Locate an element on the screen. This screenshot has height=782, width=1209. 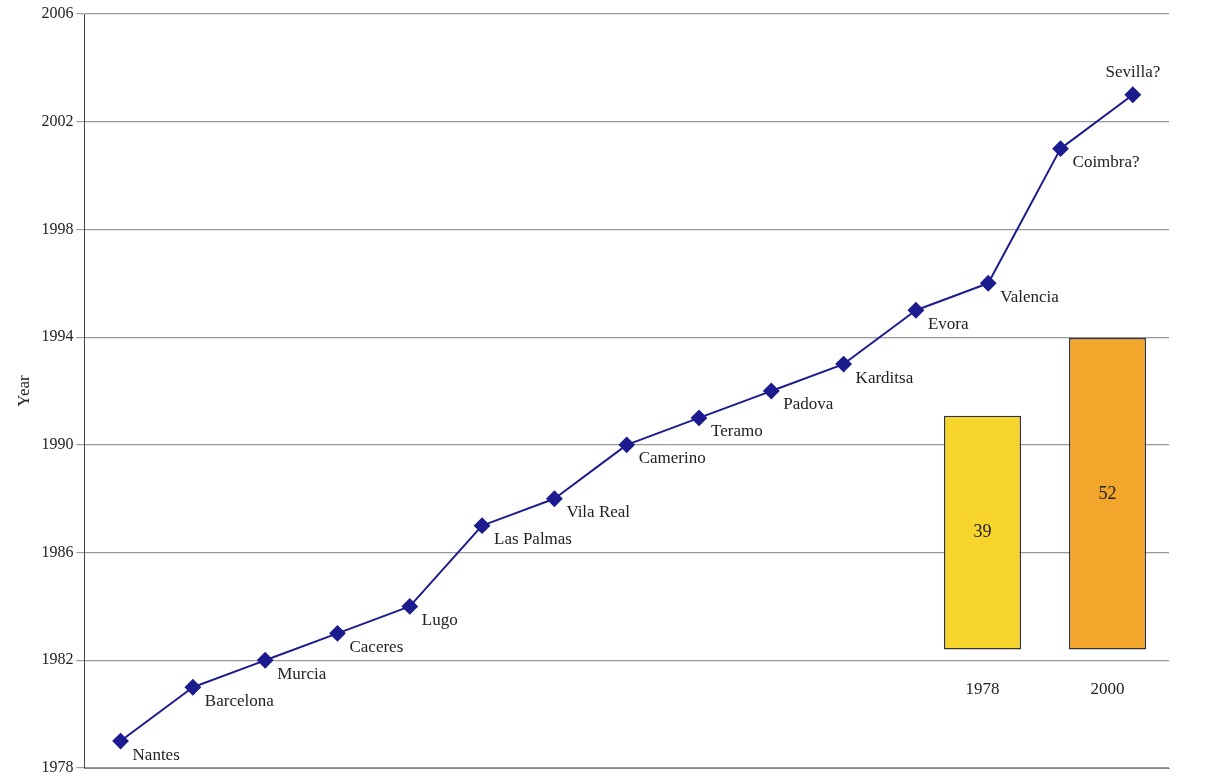
y-tick-label: 1986 is located at coordinates (57, 551).